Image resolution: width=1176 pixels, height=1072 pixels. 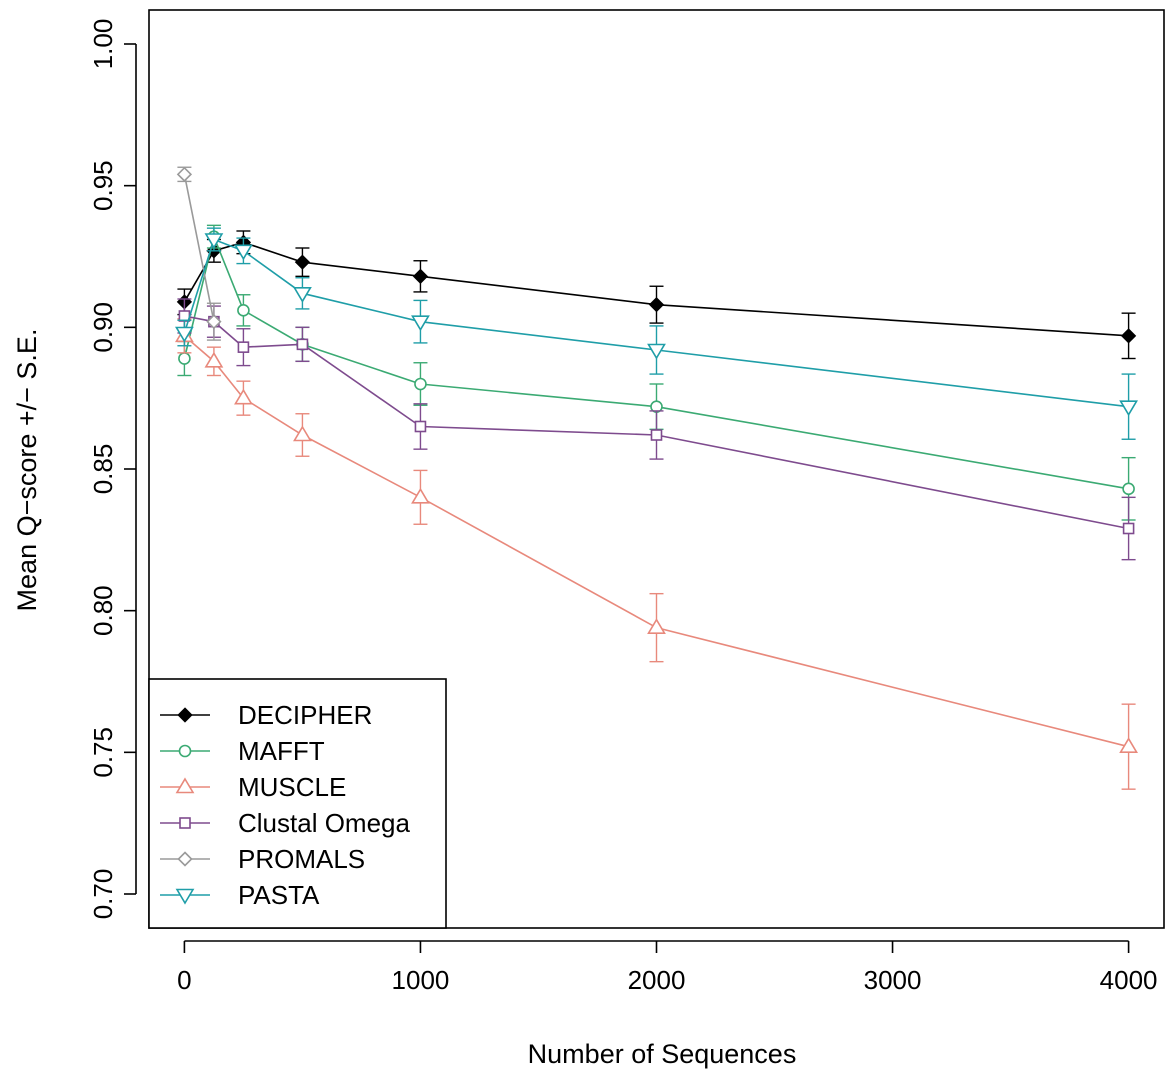 What do you see at coordinates (103, 610) in the screenshot?
I see `y-tick-label: 0.80` at bounding box center [103, 610].